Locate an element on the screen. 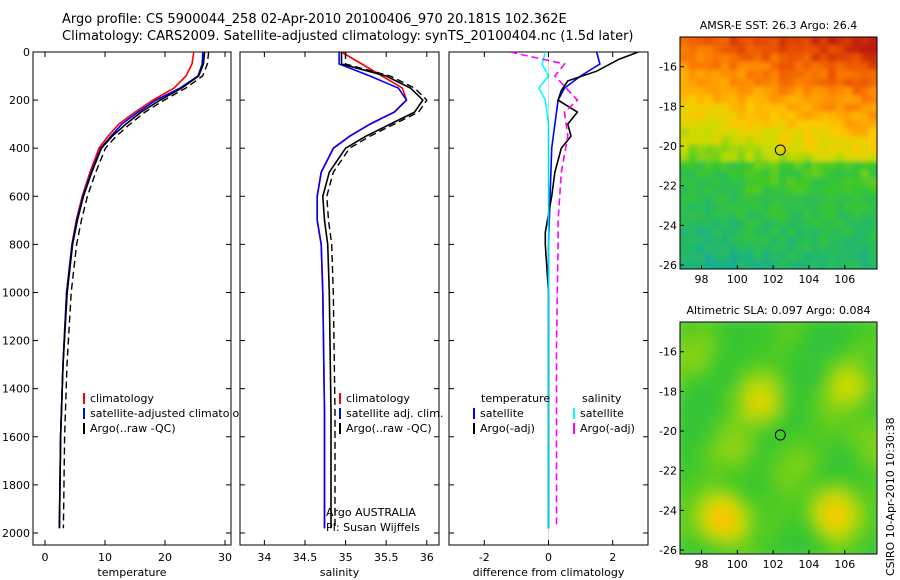 This screenshot has width=900, height=580. x-tick-label: 36 is located at coordinates (427, 557).